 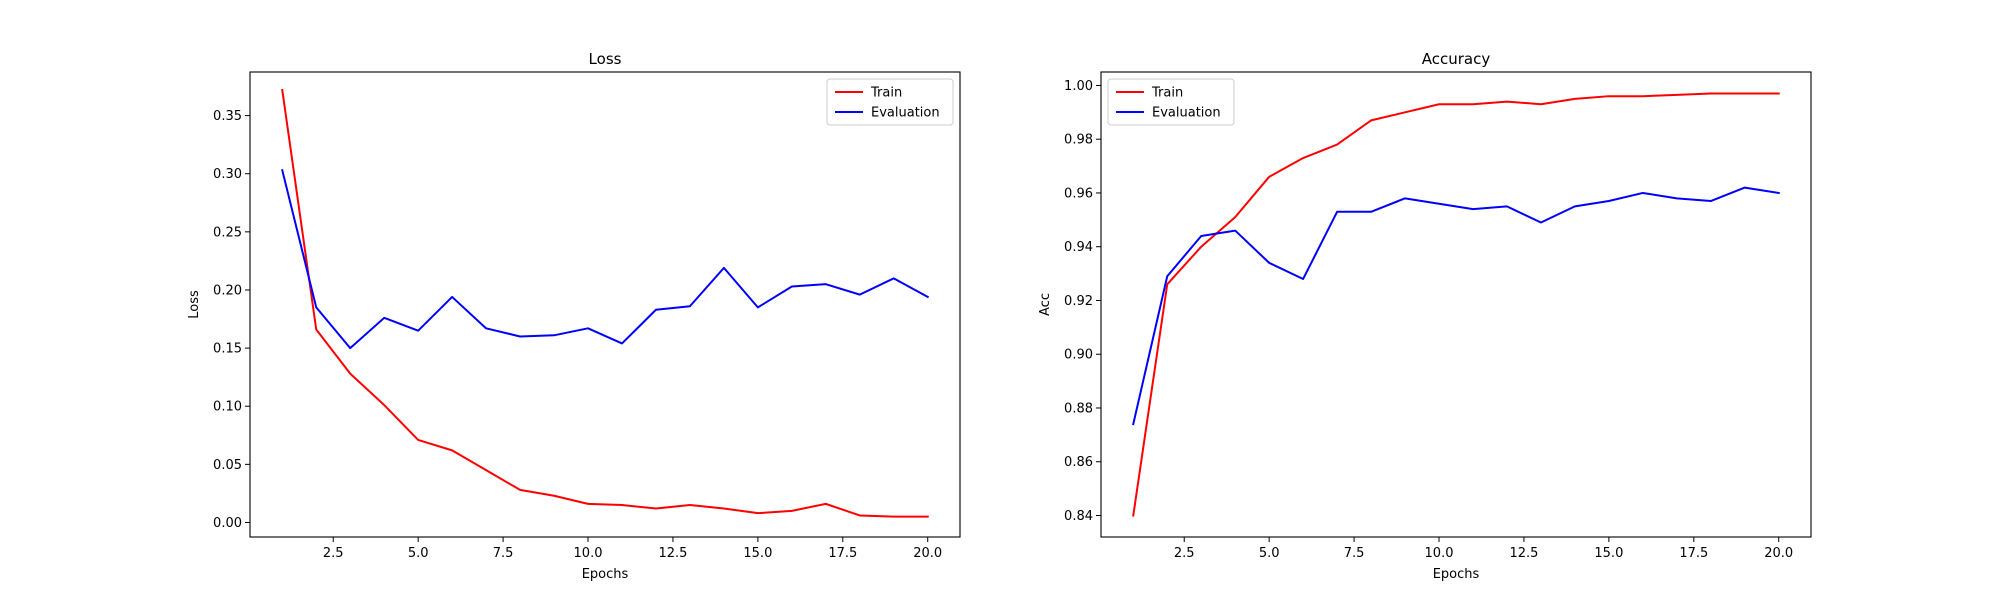 I want to click on accuracy-x-tick-label: 10.0, so click(x=1439, y=553).